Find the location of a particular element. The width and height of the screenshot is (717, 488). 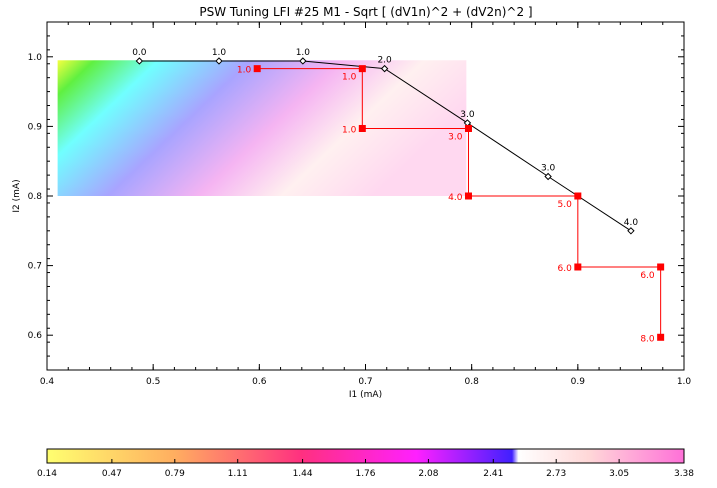

x-tick-label: 0.7 is located at coordinates (365, 382).